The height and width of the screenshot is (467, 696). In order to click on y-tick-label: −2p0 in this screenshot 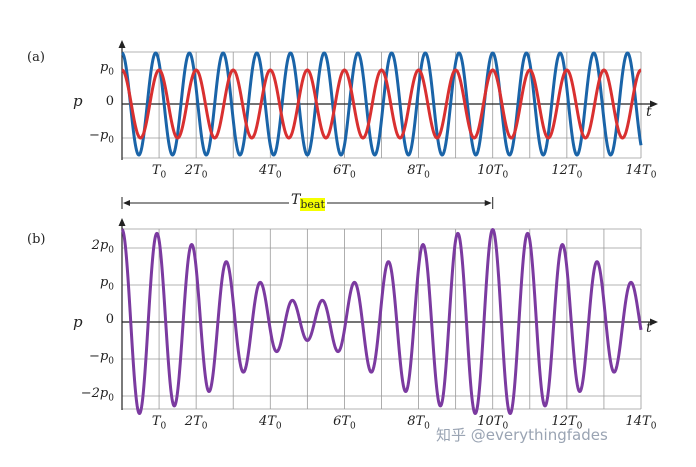, I will do `click(97, 395)`.